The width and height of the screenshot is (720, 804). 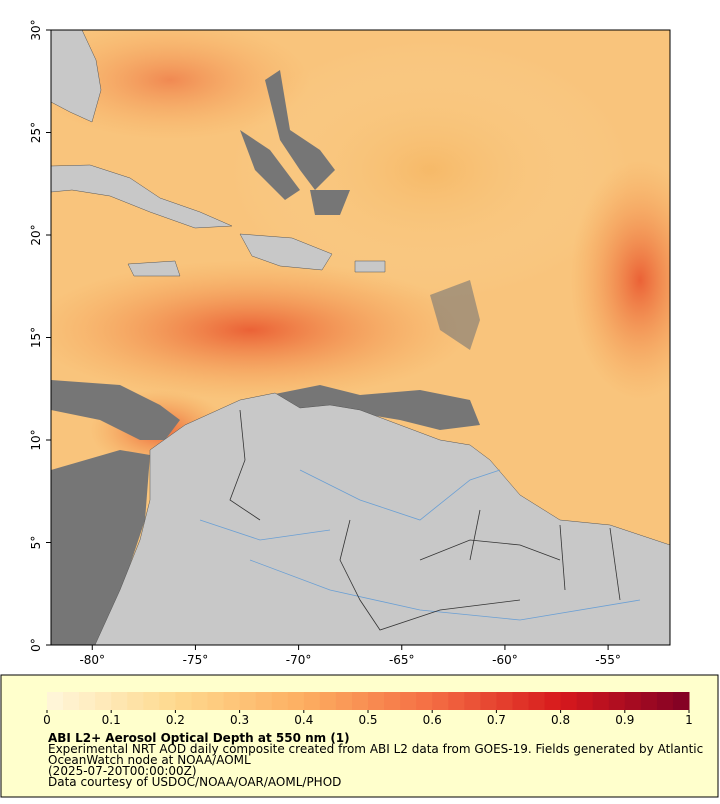 What do you see at coordinates (367, 720) in the screenshot?
I see `colorbar-tick-label: 0.5` at bounding box center [367, 720].